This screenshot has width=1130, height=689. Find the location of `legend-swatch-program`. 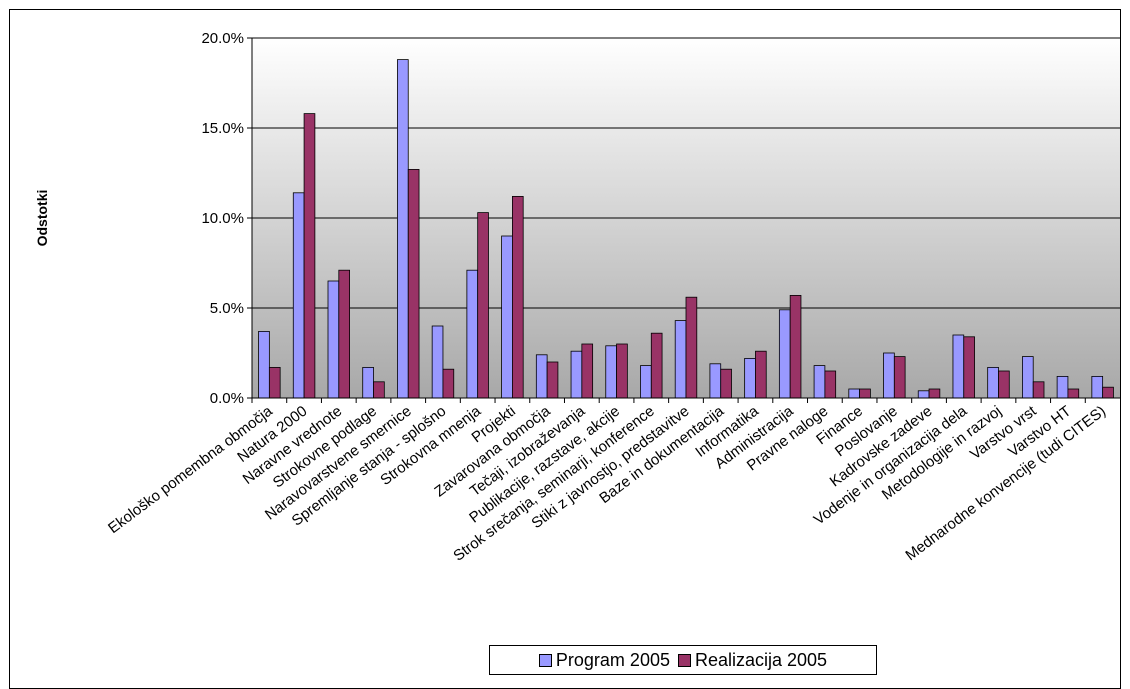

legend-swatch-program is located at coordinates (545, 660).